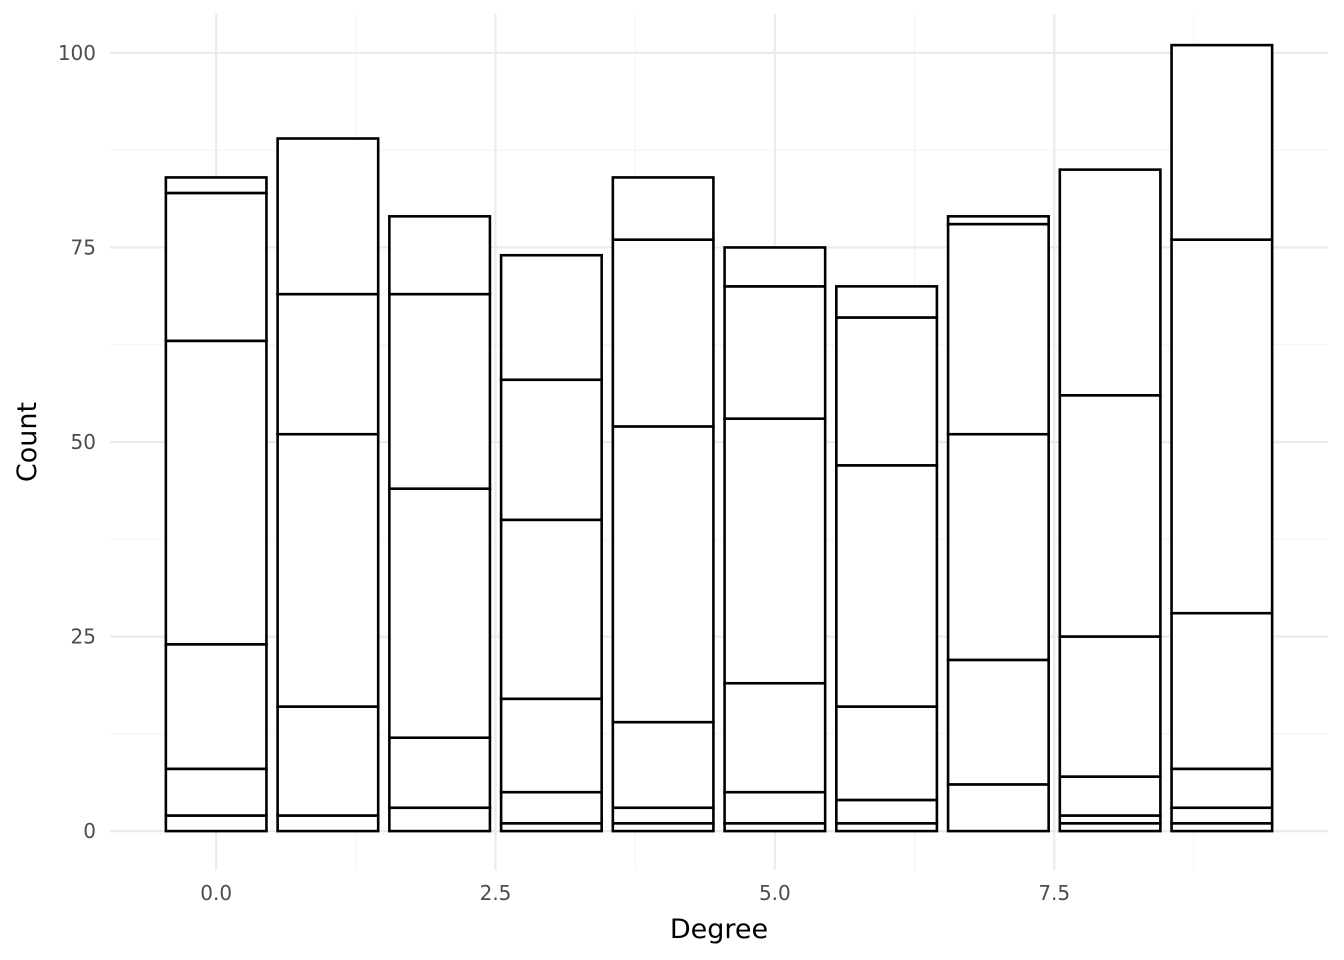 This screenshot has height=960, width=1344. I want to click on x-axis-title: Degree, so click(719, 929).